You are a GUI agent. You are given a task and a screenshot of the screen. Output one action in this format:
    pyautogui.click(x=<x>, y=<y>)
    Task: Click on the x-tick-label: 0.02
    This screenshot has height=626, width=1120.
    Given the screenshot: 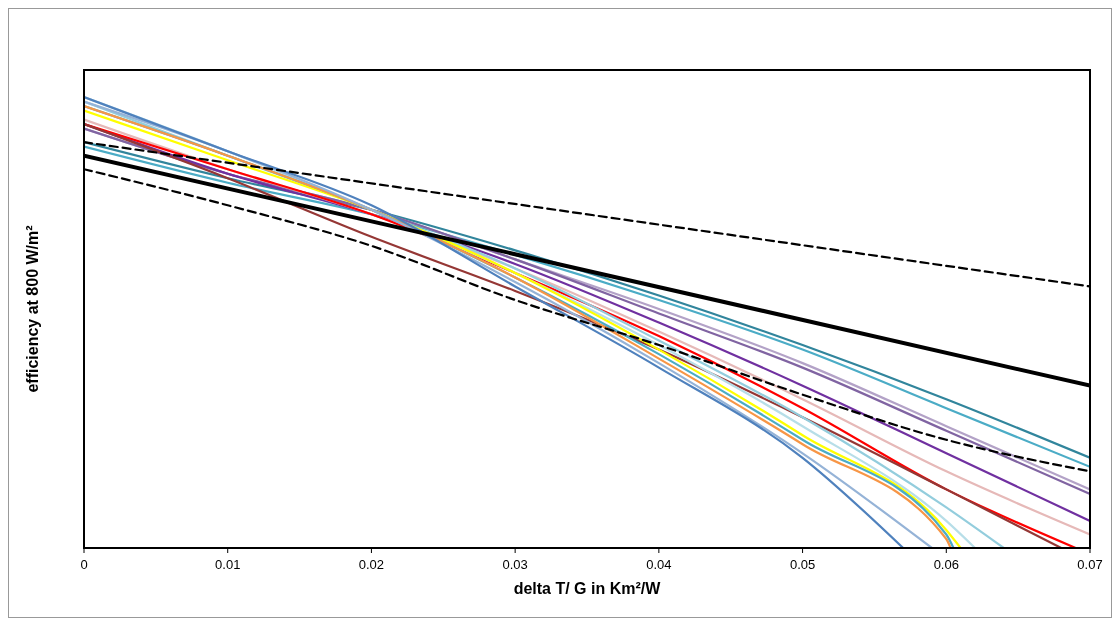 What is the action you would take?
    pyautogui.click(x=371, y=564)
    